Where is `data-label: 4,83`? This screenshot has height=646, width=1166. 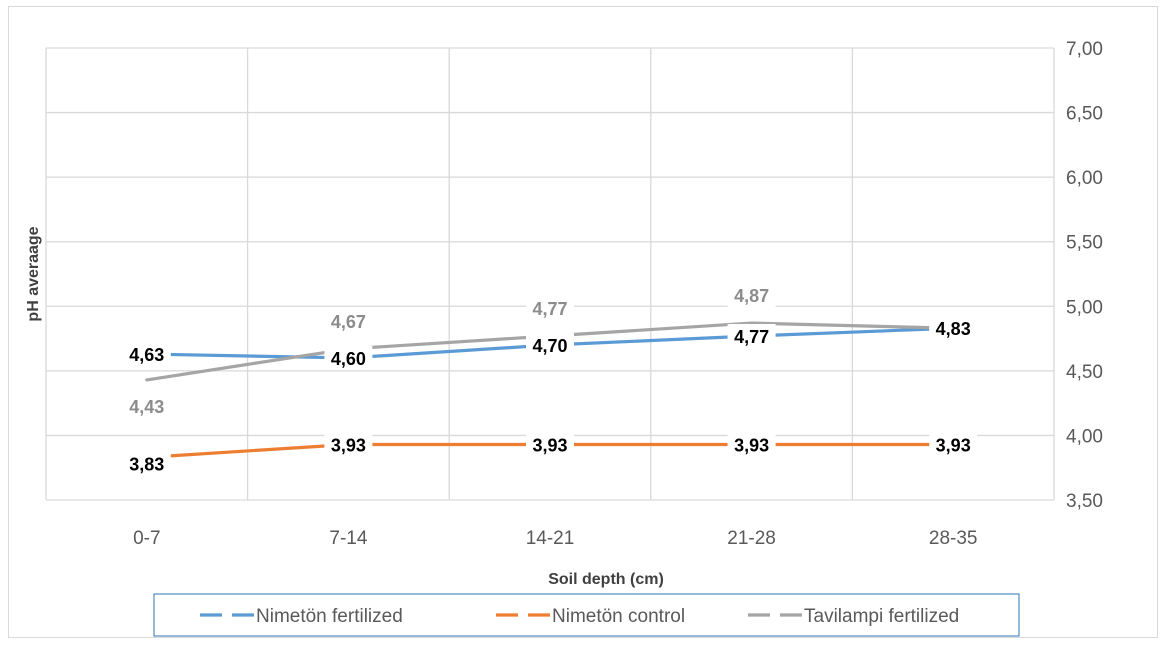
data-label: 4,83 is located at coordinates (953, 329).